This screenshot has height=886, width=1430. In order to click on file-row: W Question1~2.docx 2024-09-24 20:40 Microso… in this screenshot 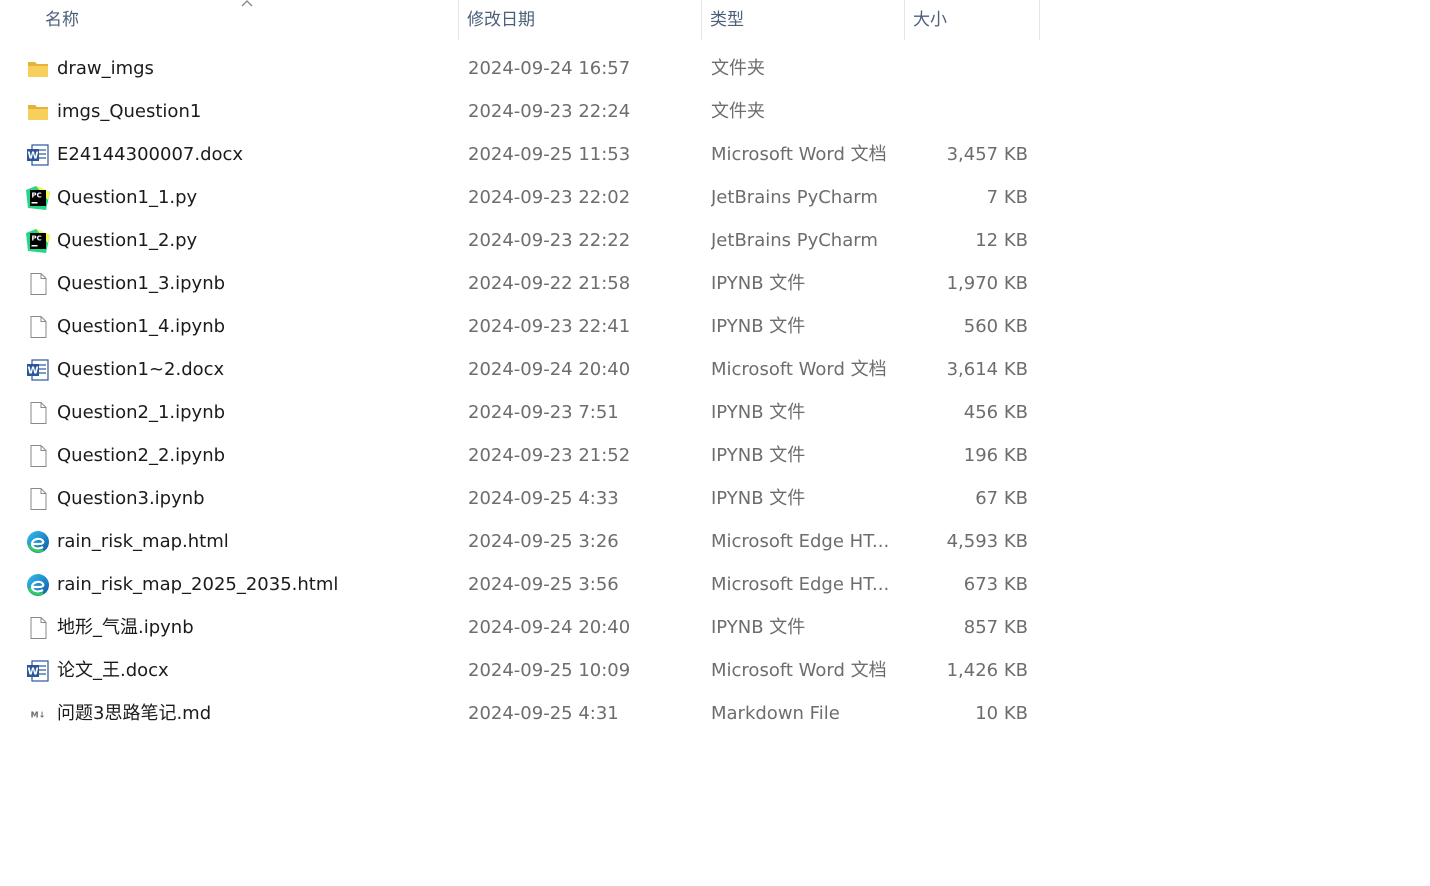, I will do `click(531, 369)`.